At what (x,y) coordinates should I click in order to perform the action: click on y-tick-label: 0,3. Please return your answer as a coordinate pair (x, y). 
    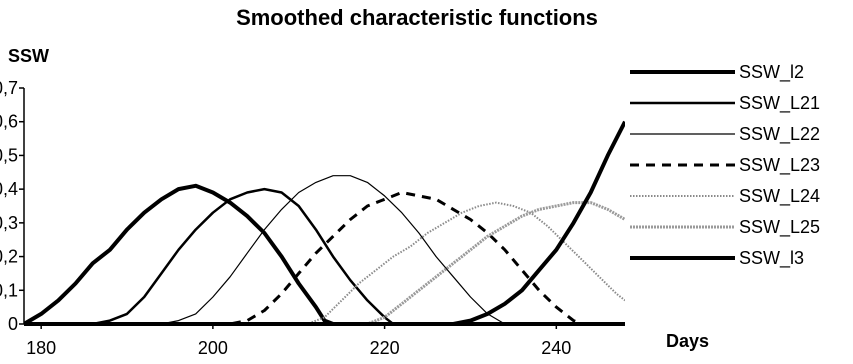
    Looking at the image, I should click on (9, 223).